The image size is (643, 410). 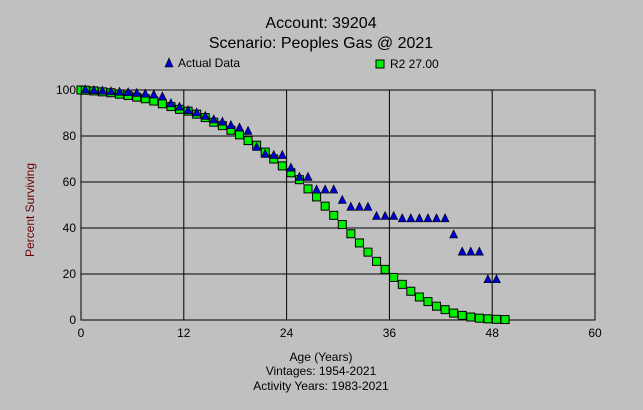 I want to click on y-tick-label: 60, so click(x=70, y=182).